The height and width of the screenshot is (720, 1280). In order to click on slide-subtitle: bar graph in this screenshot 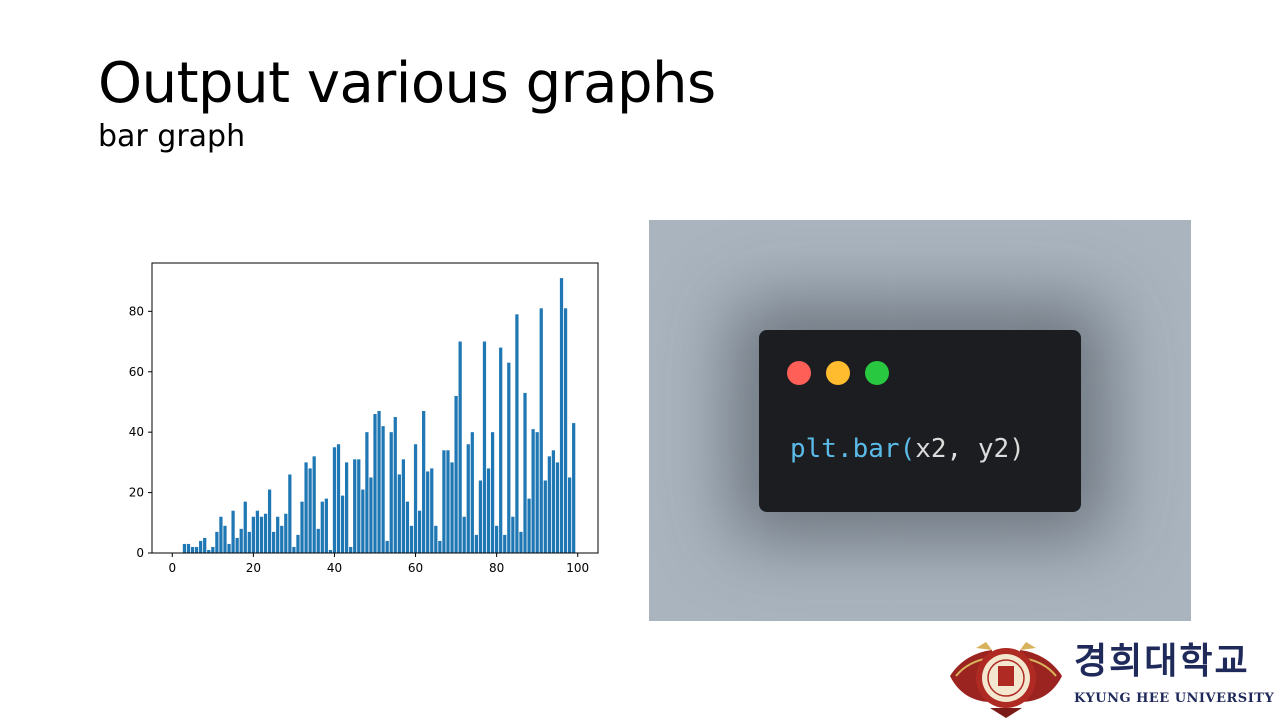, I will do `click(172, 136)`.